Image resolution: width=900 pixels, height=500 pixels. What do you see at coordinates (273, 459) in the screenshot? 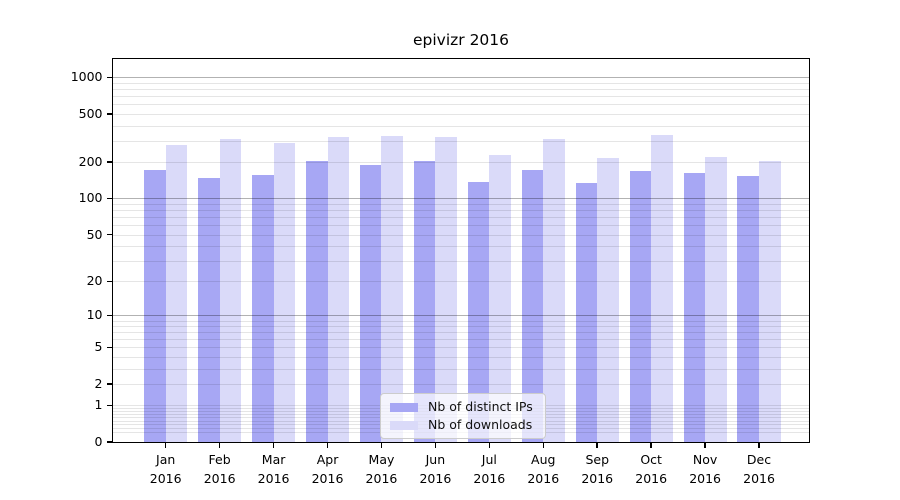
I see `x-tick-month: Mar` at bounding box center [273, 459].